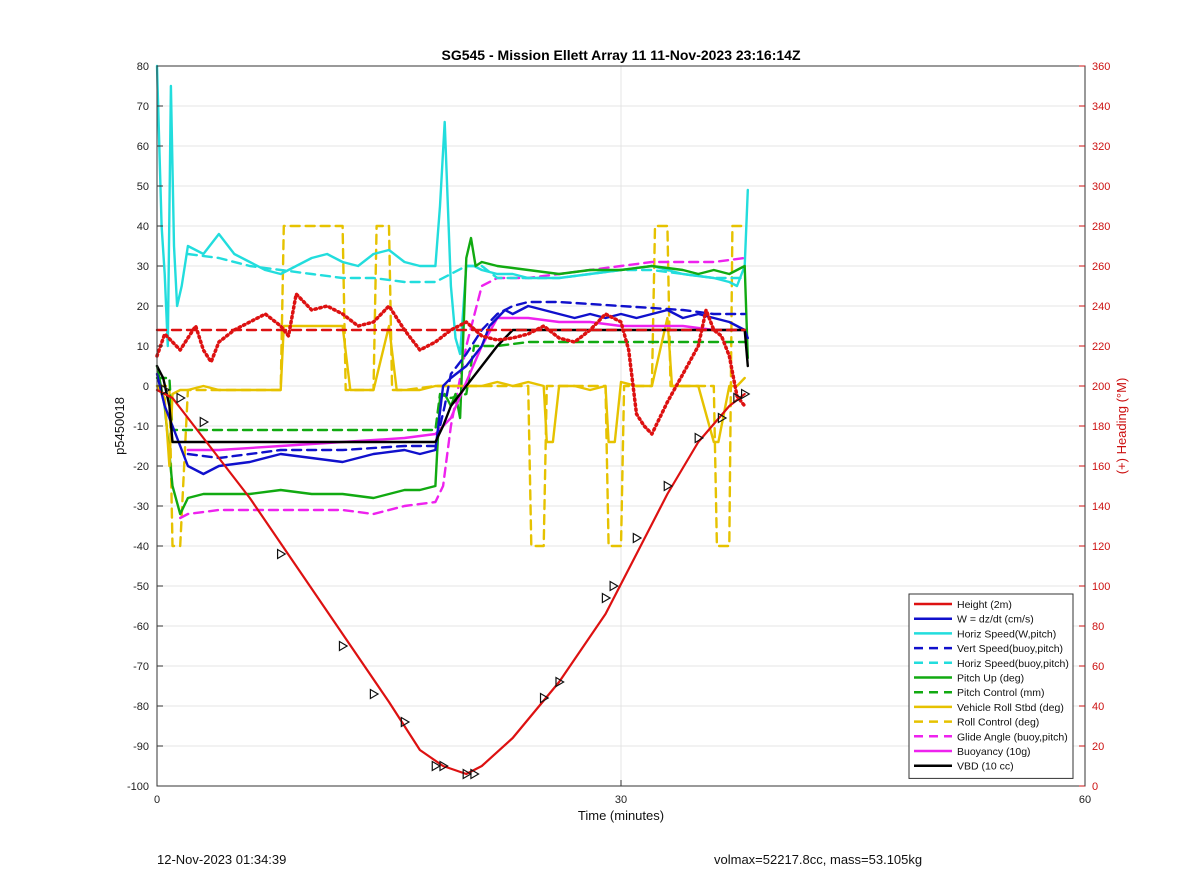 The height and width of the screenshot is (885, 1200). I want to click on series-glide-angle-buoy-pitch, so click(462, 388).